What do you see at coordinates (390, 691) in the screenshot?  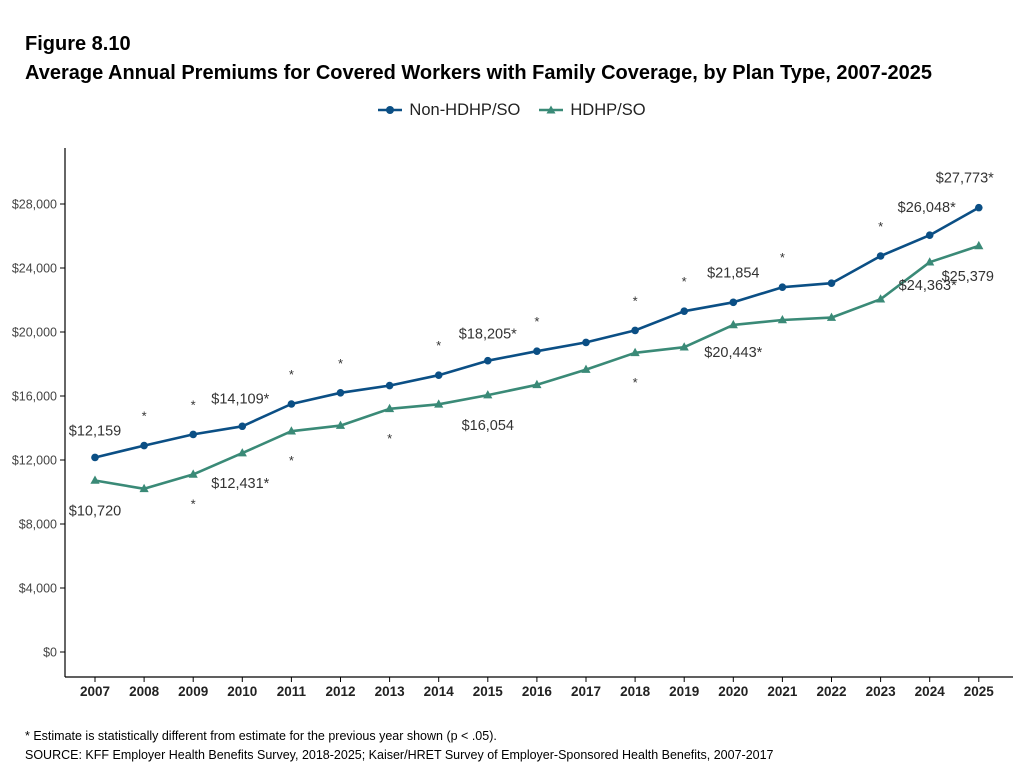 I see `x-tick-label: 2013` at bounding box center [390, 691].